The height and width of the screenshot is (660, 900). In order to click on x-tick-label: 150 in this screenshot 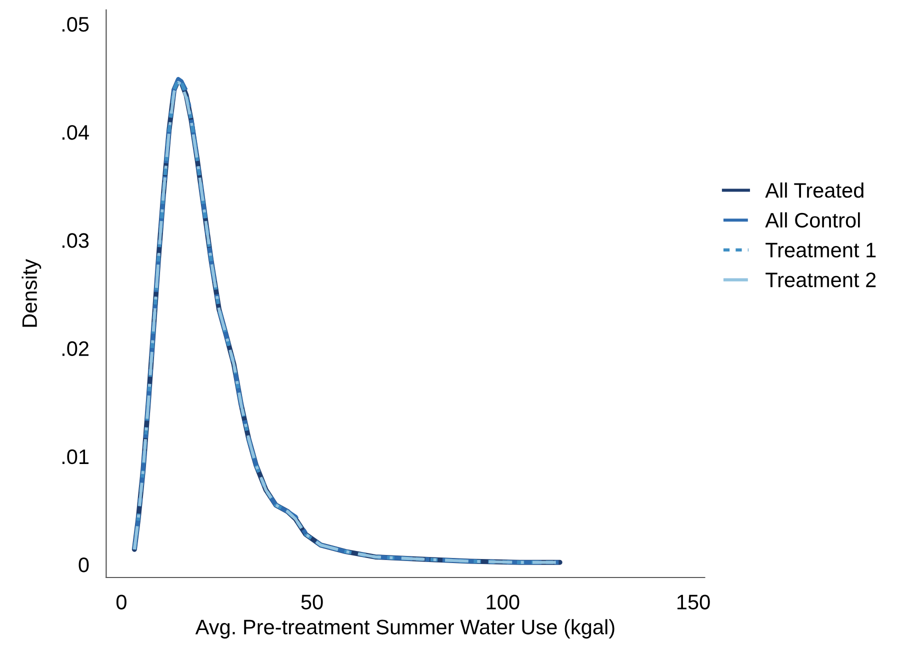, I will do `click(693, 602)`.